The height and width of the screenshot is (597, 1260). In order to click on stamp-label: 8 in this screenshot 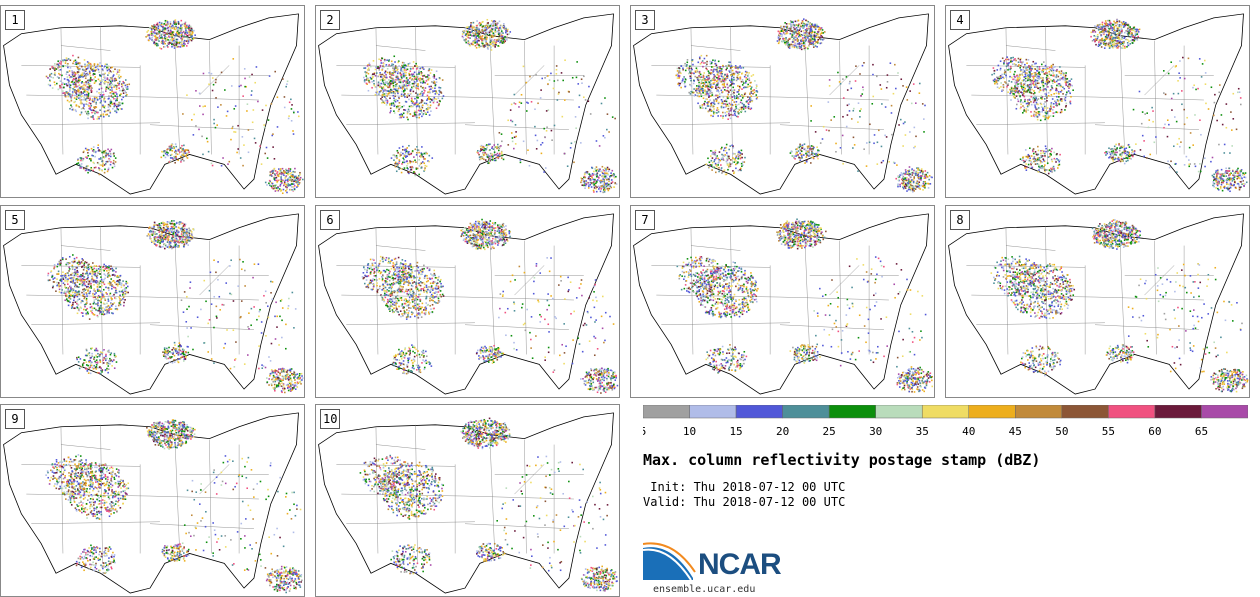, I will do `click(960, 220)`.